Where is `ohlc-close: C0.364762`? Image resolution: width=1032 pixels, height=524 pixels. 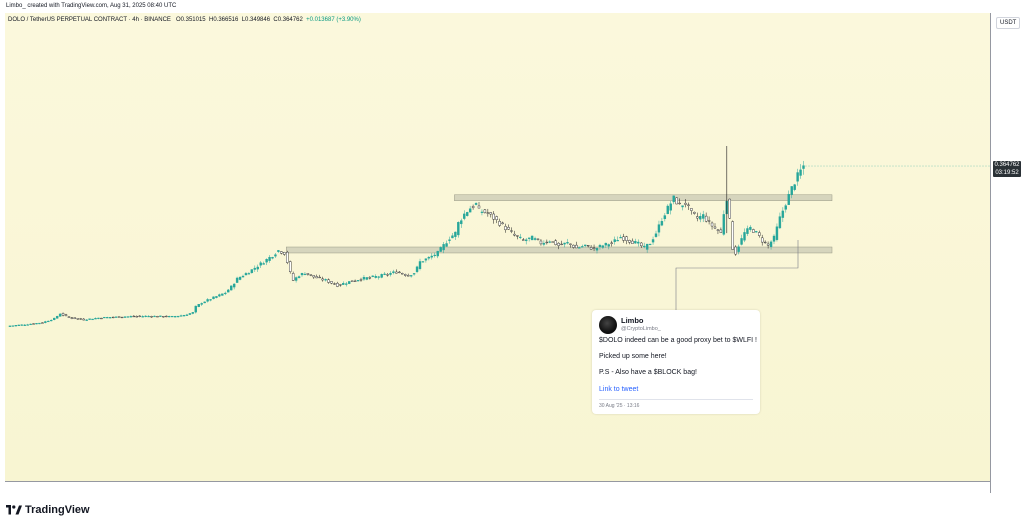
ohlc-close: C0.364762 is located at coordinates (288, 20).